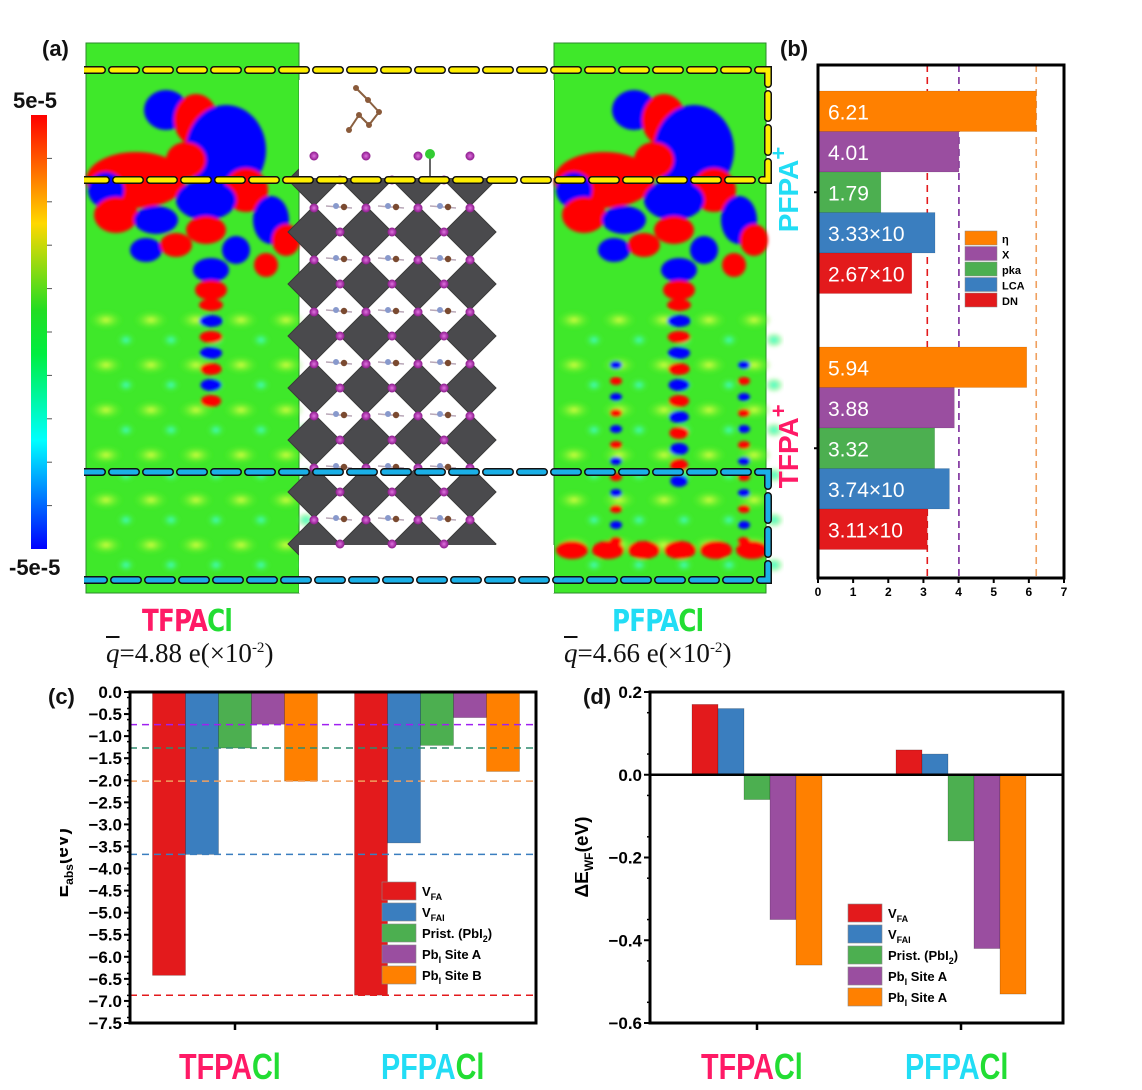 The height and width of the screenshot is (1090, 1142). What do you see at coordinates (625, 858) in the screenshot?
I see `y-tick-label: −0.2` at bounding box center [625, 858].